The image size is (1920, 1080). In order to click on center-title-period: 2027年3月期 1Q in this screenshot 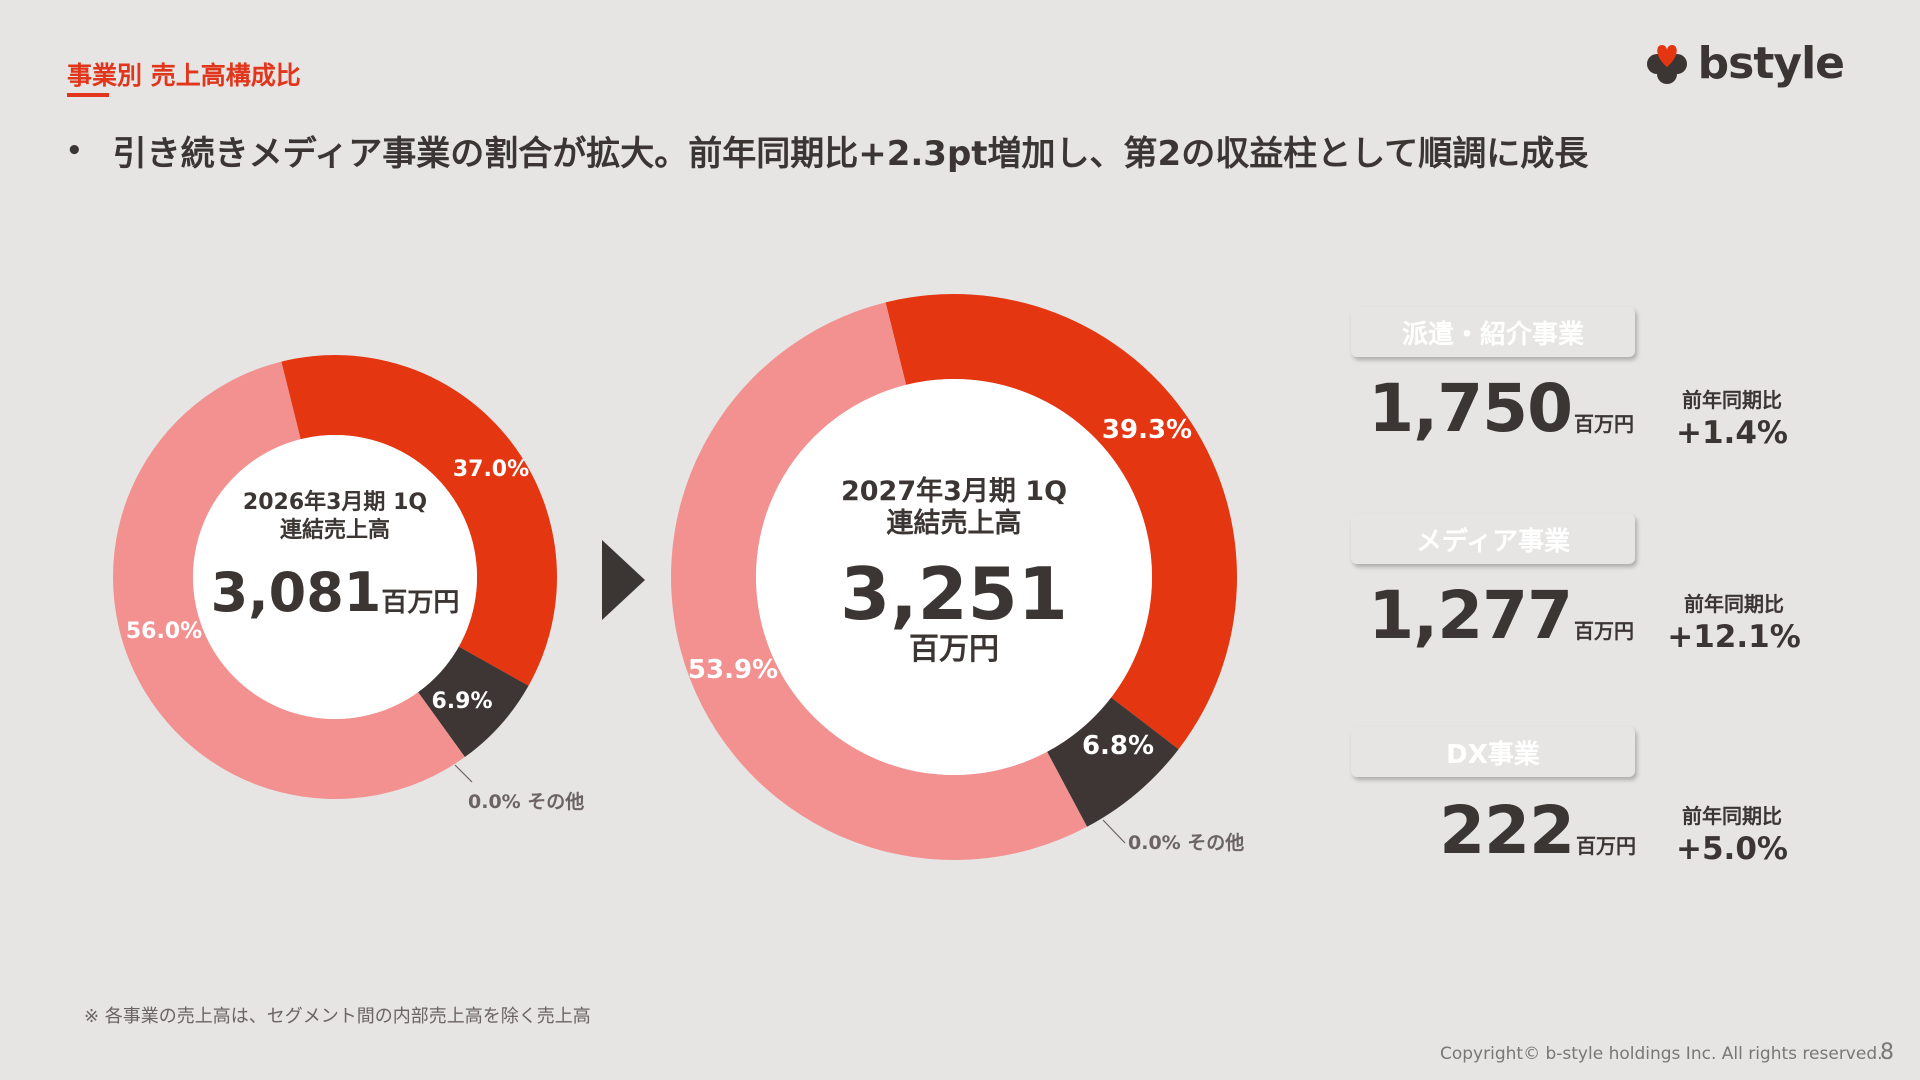, I will do `click(954, 491)`.